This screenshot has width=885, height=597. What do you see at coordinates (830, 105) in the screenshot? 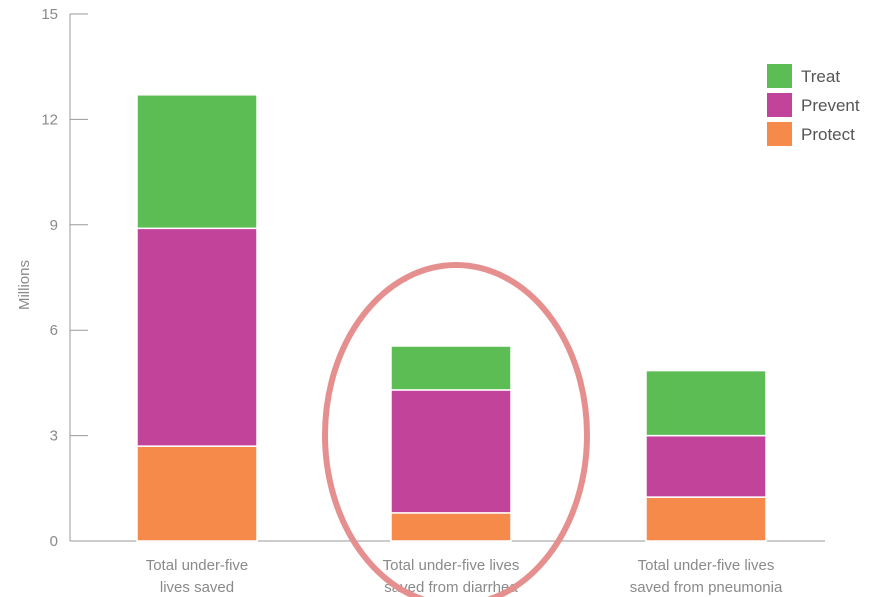
I see `legend-label-prevent: Prevent` at bounding box center [830, 105].